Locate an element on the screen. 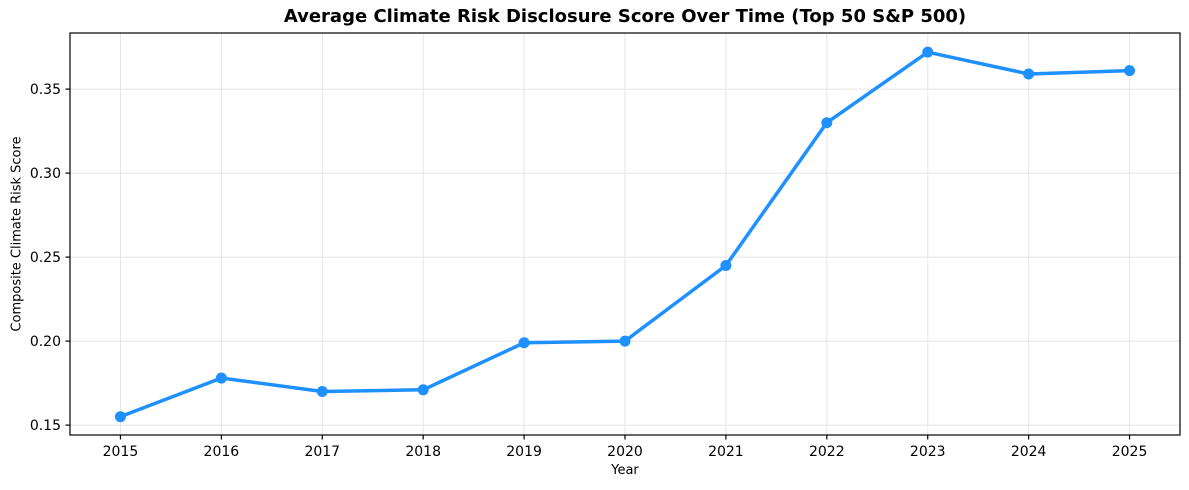 This screenshot has width=1189, height=490. data-point-2015 is located at coordinates (120, 417).